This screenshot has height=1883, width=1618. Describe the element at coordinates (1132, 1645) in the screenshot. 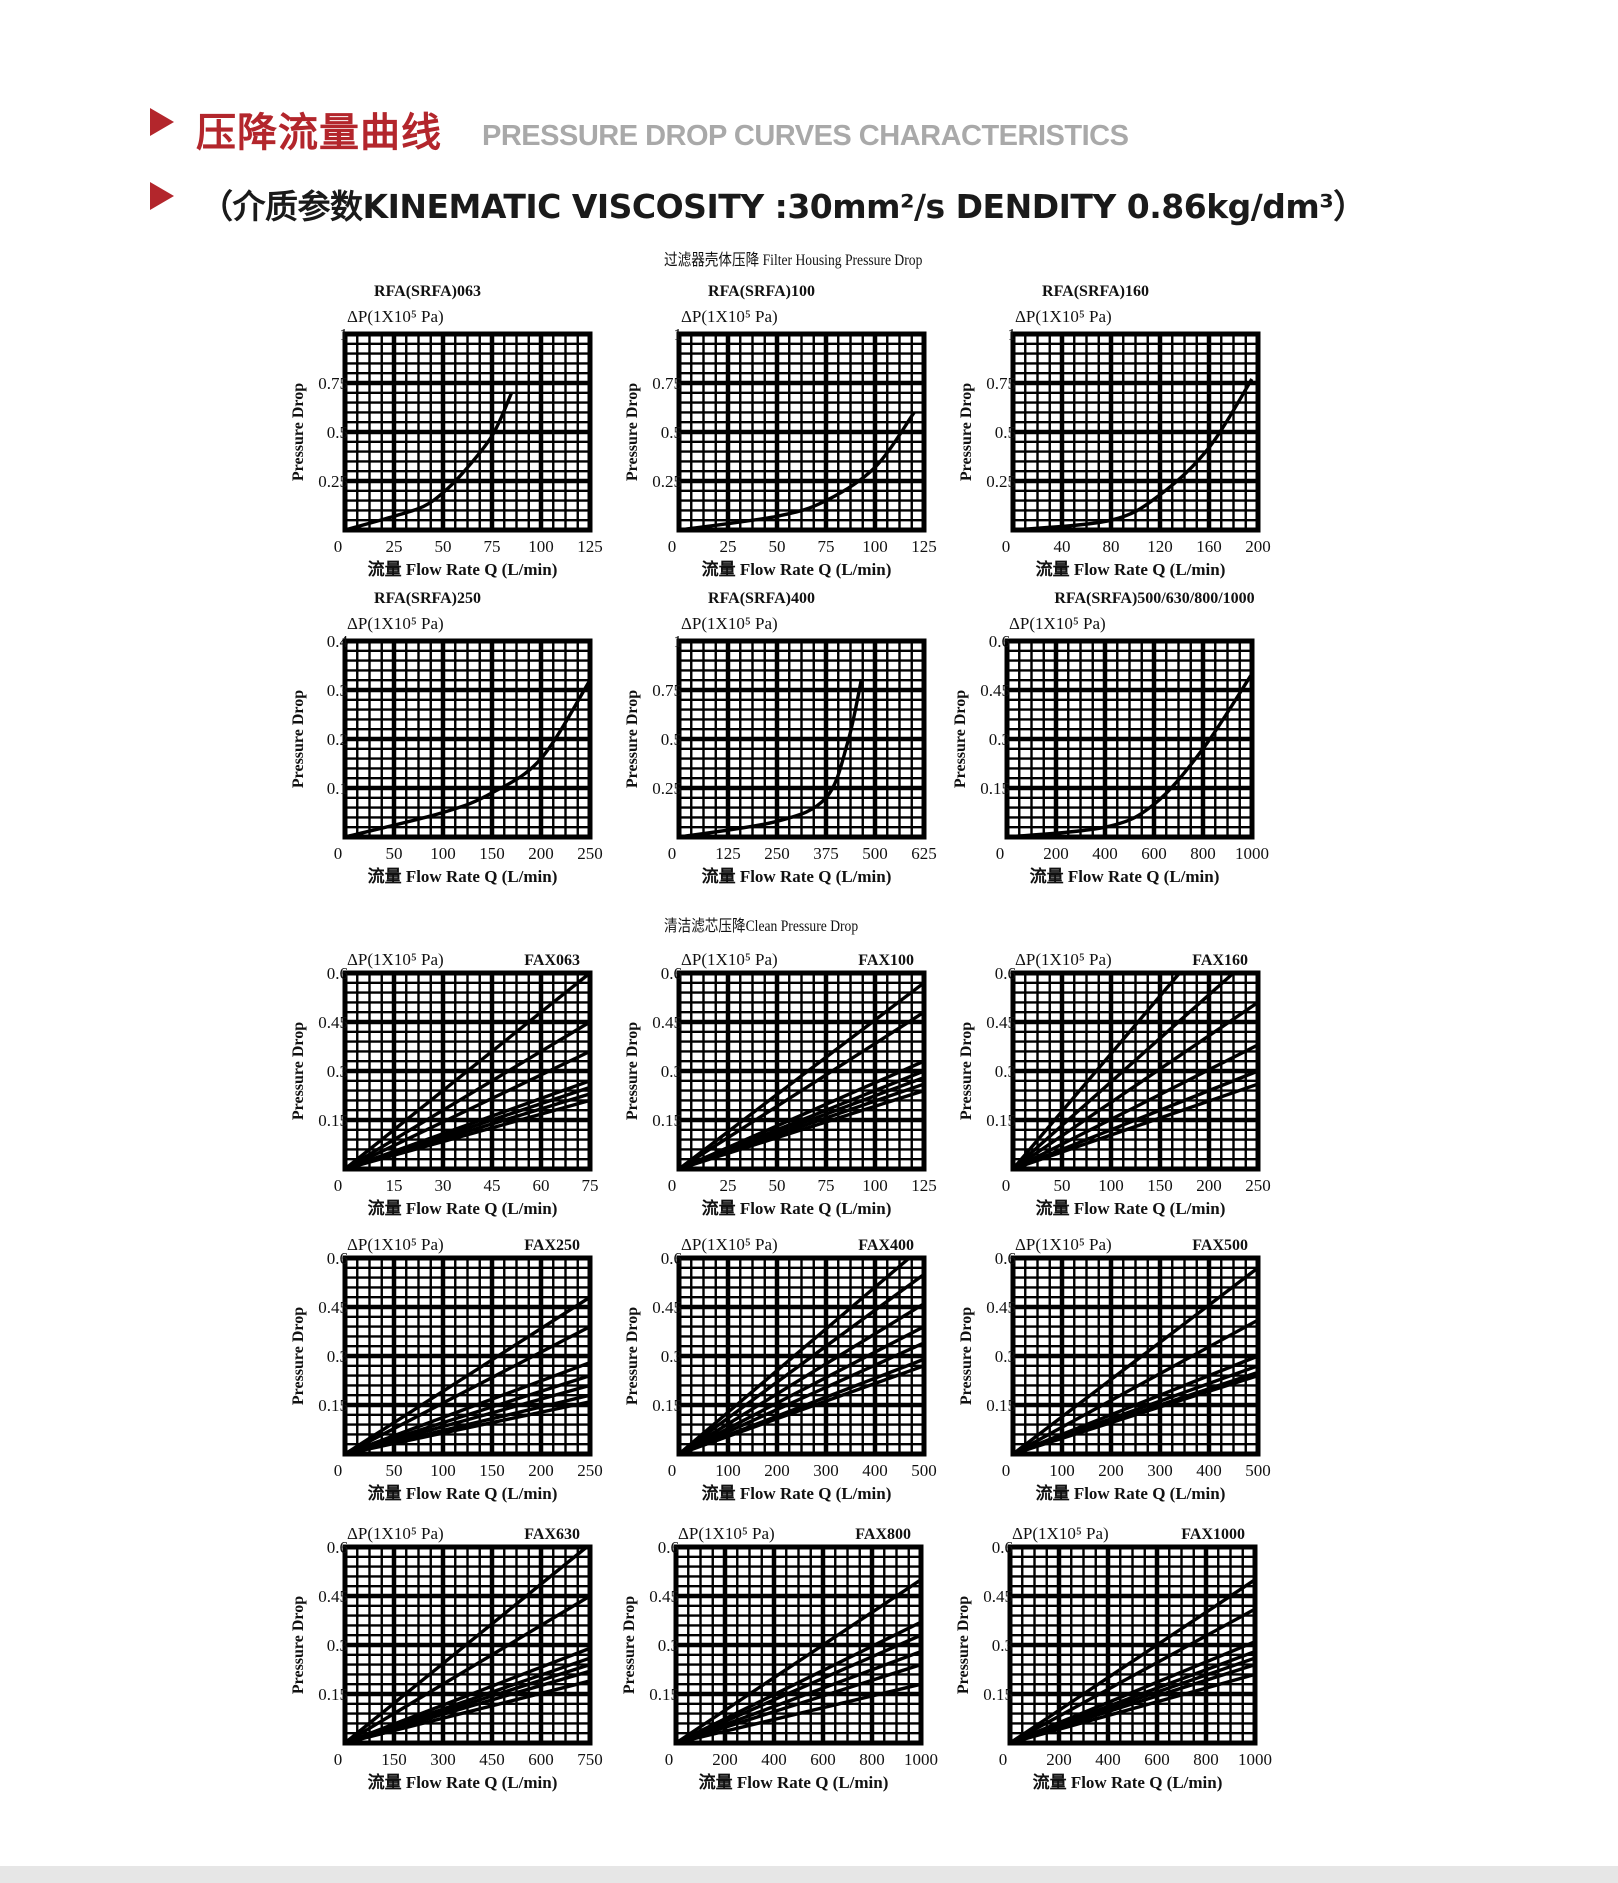

I see `grid` at that location.